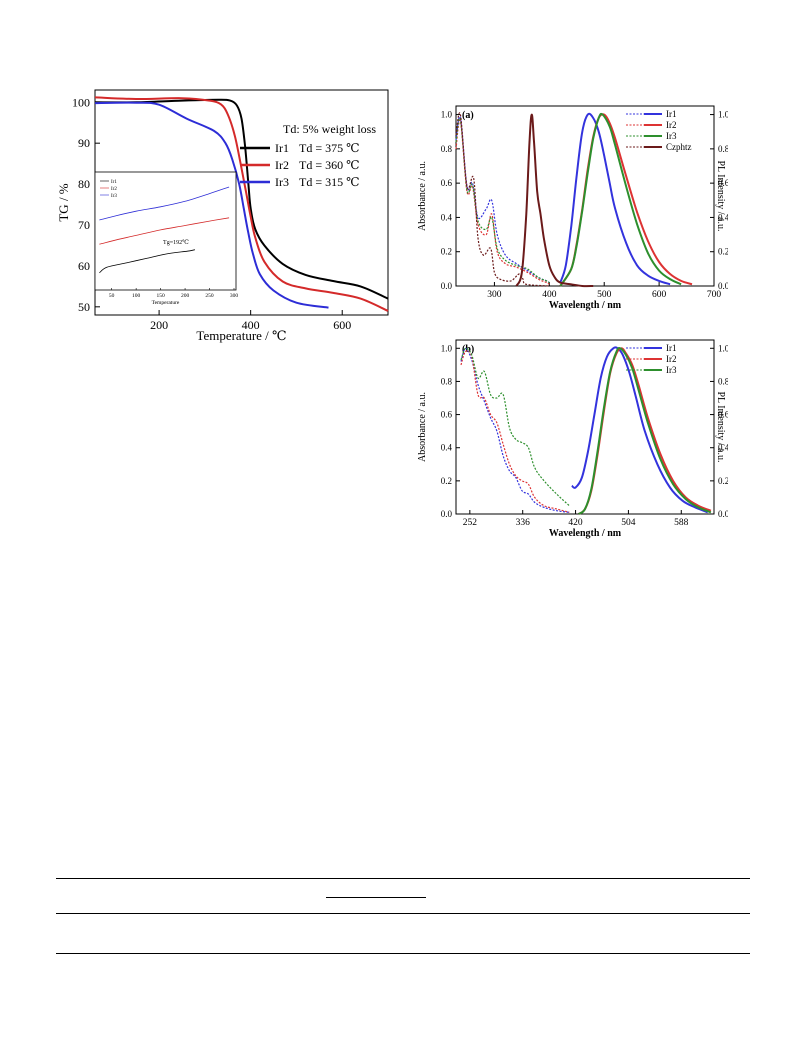 The width and height of the screenshot is (793, 1057). What do you see at coordinates (723, 183) in the screenshot?
I see `panel-a-y-tick-label-right: 0.6` at bounding box center [723, 183].